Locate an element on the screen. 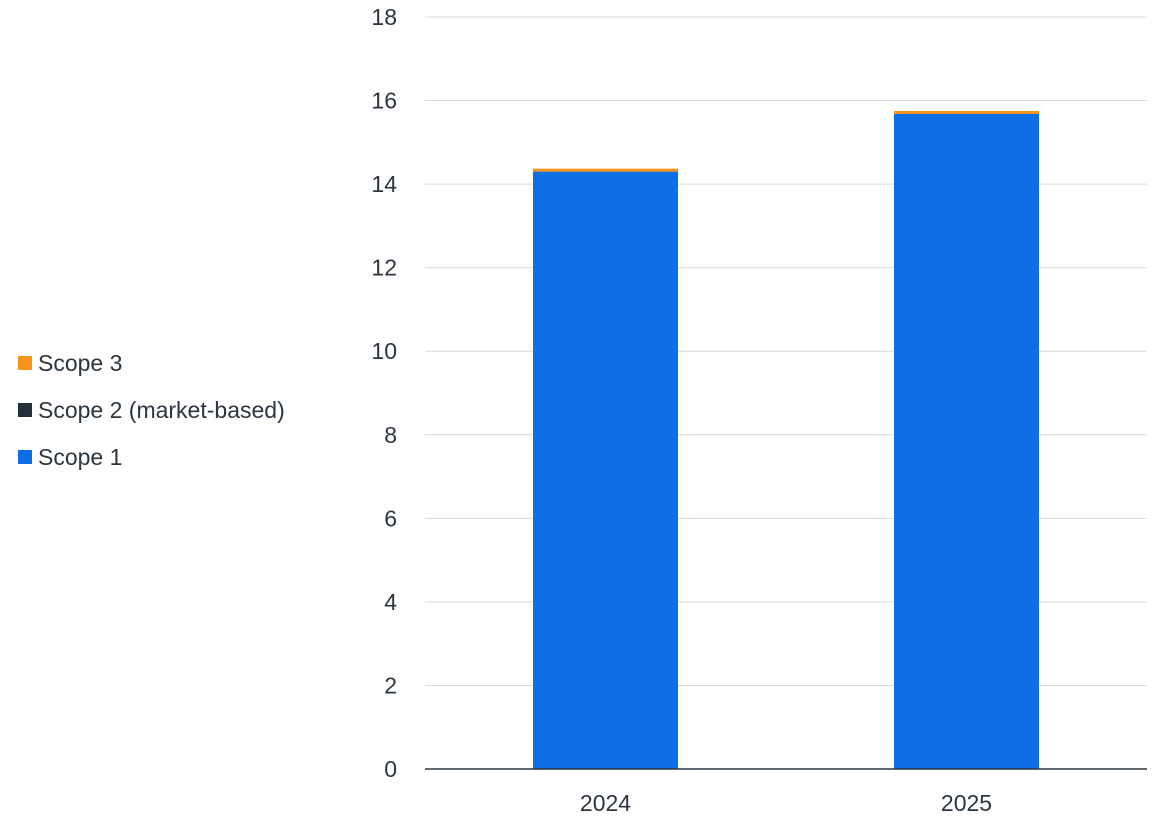 This screenshot has width=1160, height=819. y-tick-label: 10 is located at coordinates (384, 351).